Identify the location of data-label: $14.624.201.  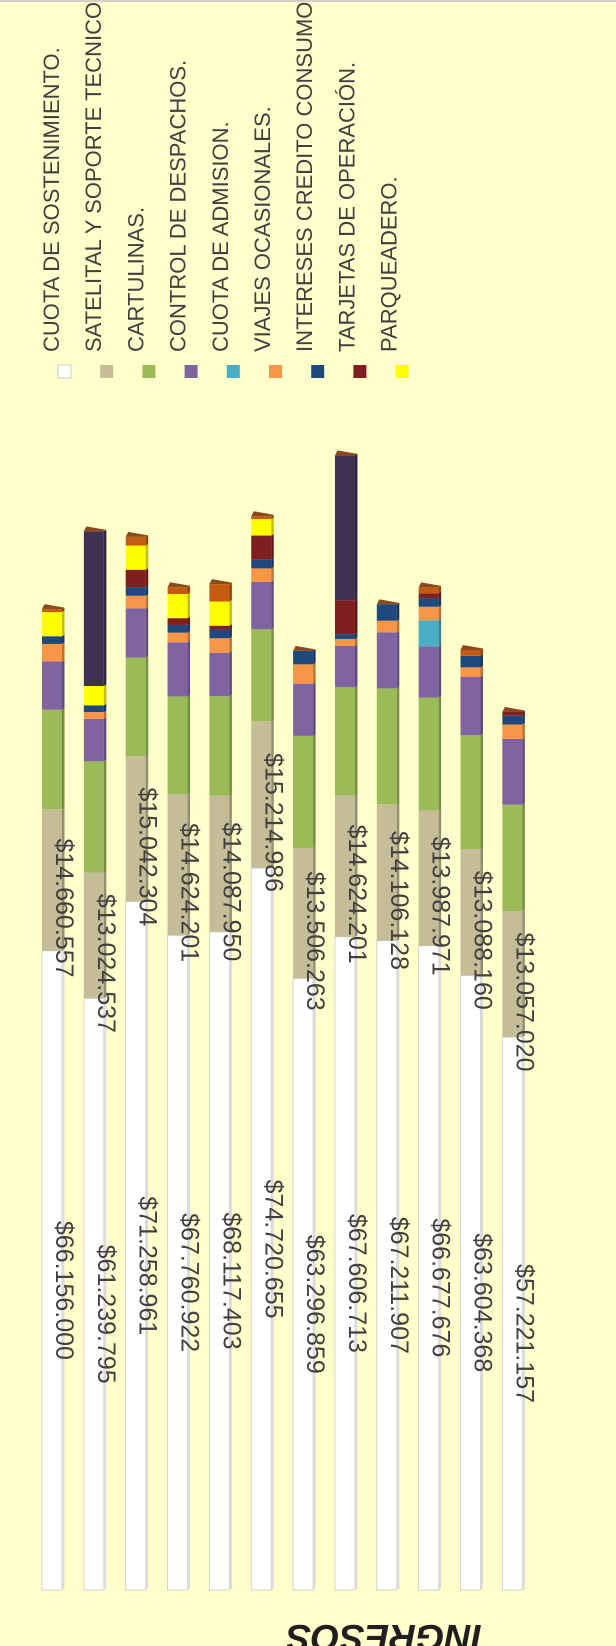
(357, 894).